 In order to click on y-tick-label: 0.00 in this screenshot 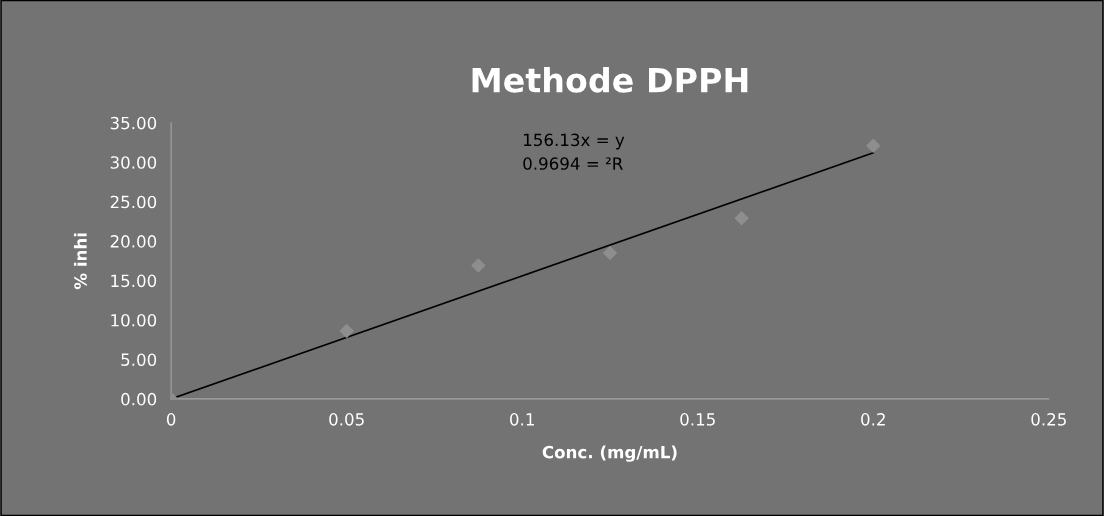, I will do `click(139, 399)`.